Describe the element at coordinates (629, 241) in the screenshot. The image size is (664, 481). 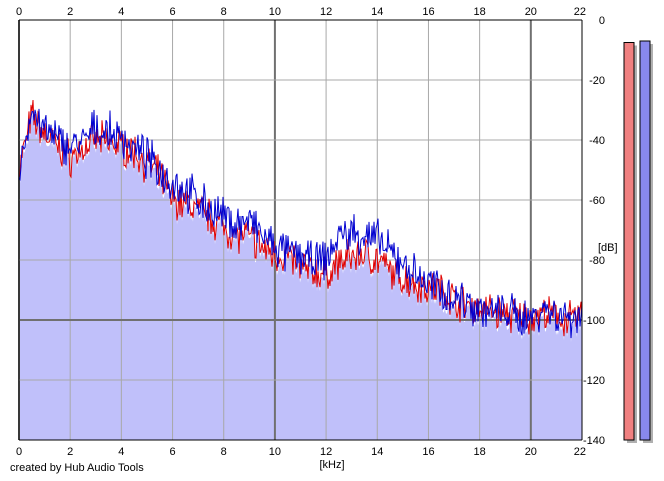
I see `left-level-meter` at that location.